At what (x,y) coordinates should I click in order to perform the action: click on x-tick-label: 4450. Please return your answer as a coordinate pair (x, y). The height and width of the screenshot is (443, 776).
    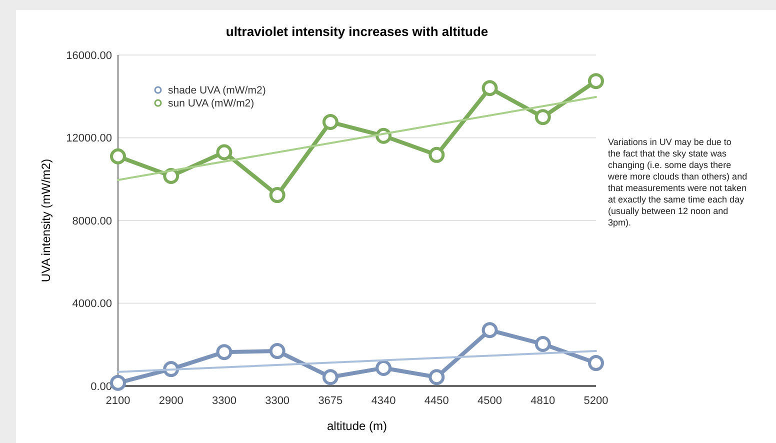
    Looking at the image, I should click on (436, 401).